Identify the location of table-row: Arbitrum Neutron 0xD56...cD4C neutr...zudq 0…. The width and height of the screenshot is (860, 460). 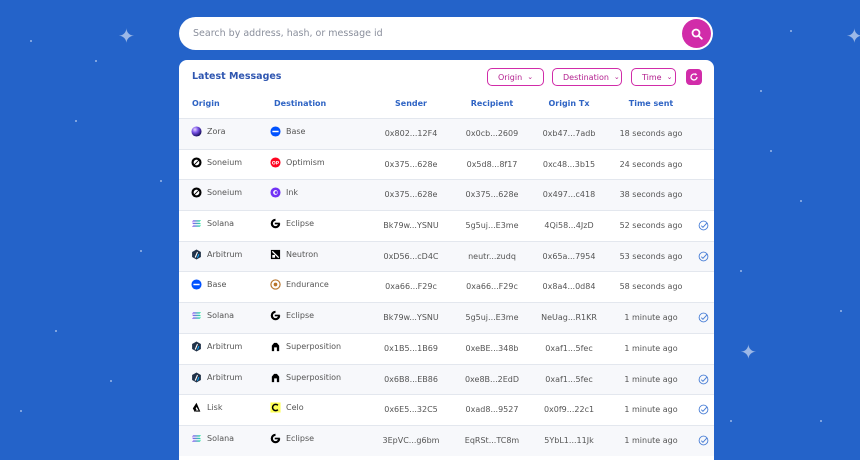
(446, 256).